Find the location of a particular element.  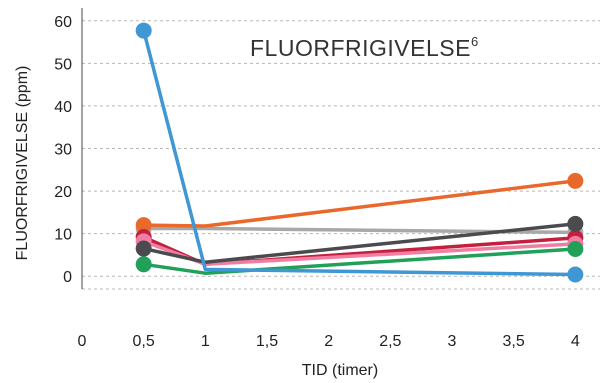

y-tick-label-20: 20 is located at coordinates (63, 192).